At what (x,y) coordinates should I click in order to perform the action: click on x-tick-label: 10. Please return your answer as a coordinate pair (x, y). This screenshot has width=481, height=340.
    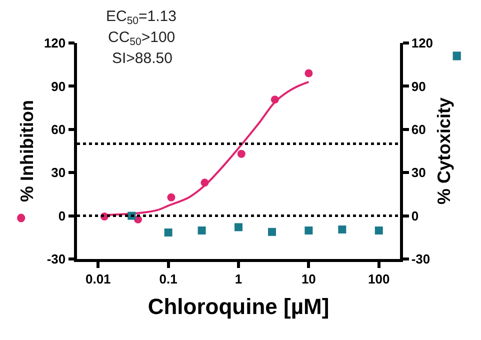
    Looking at the image, I should click on (308, 278).